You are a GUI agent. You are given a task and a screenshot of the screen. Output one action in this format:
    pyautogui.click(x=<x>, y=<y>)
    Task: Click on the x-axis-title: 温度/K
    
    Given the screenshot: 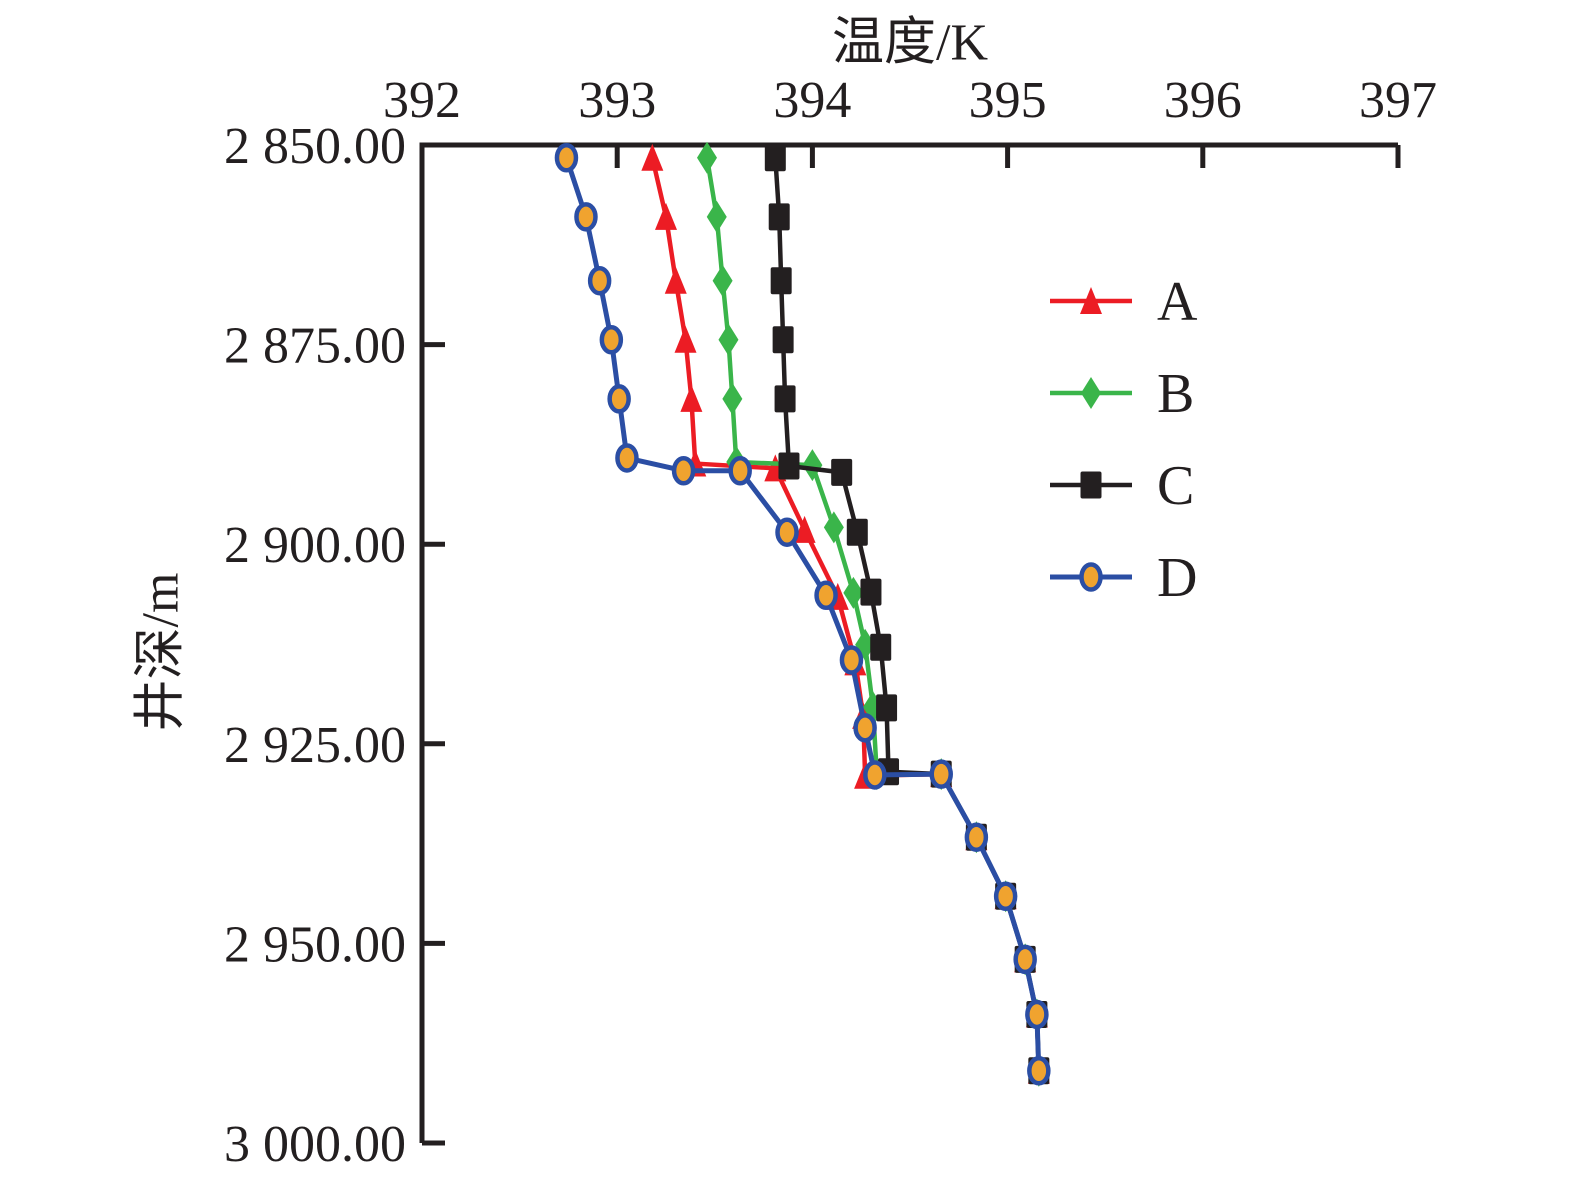 What is the action you would take?
    pyautogui.click(x=910, y=43)
    